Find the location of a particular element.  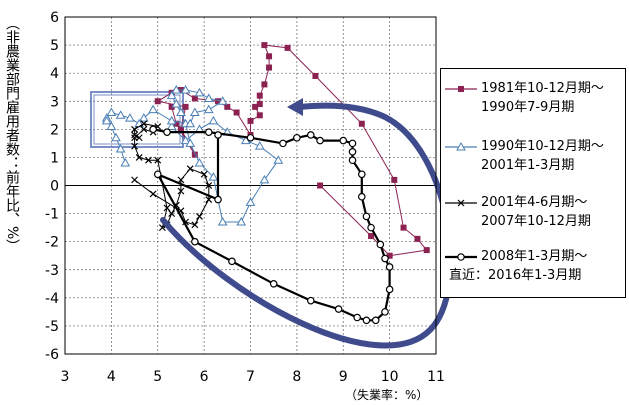

legend-item-3: 2001年4-6月期～ 2007年10-12月期 is located at coordinates (533, 213).